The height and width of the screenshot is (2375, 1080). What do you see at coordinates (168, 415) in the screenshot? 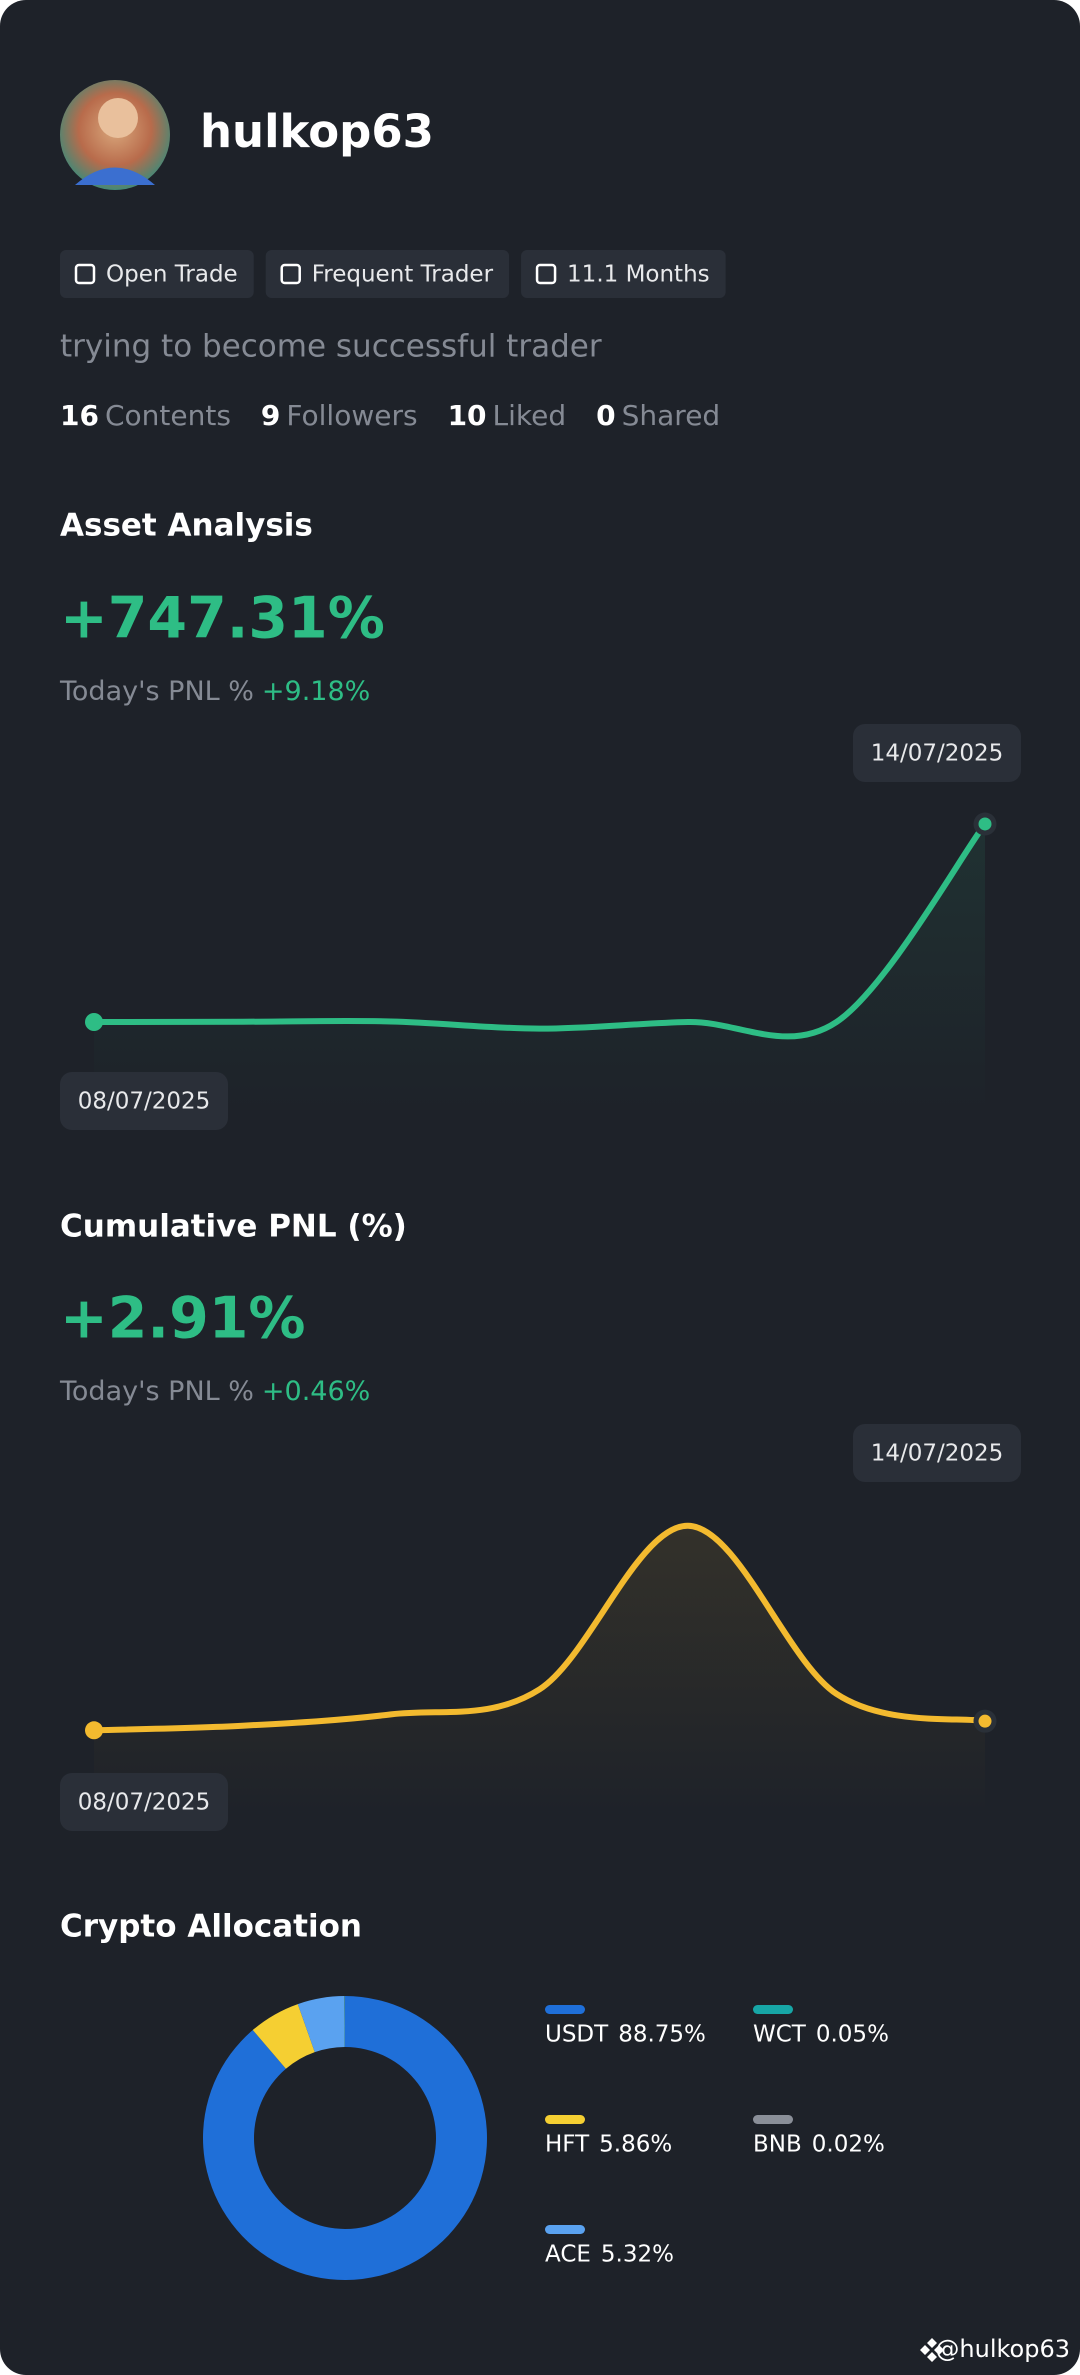
I see `stat-label: Contents` at bounding box center [168, 415].